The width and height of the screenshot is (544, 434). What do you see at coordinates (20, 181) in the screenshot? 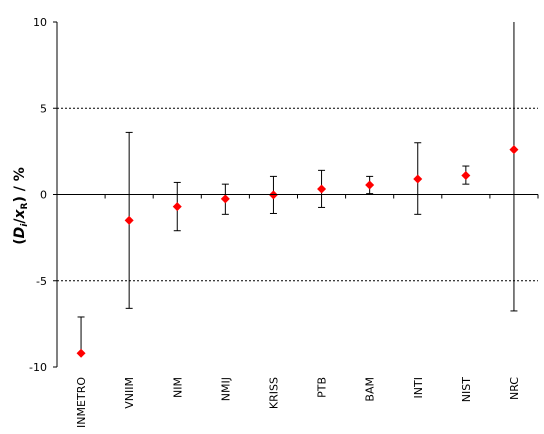
I see `ylabel-unit: / %` at bounding box center [20, 181].